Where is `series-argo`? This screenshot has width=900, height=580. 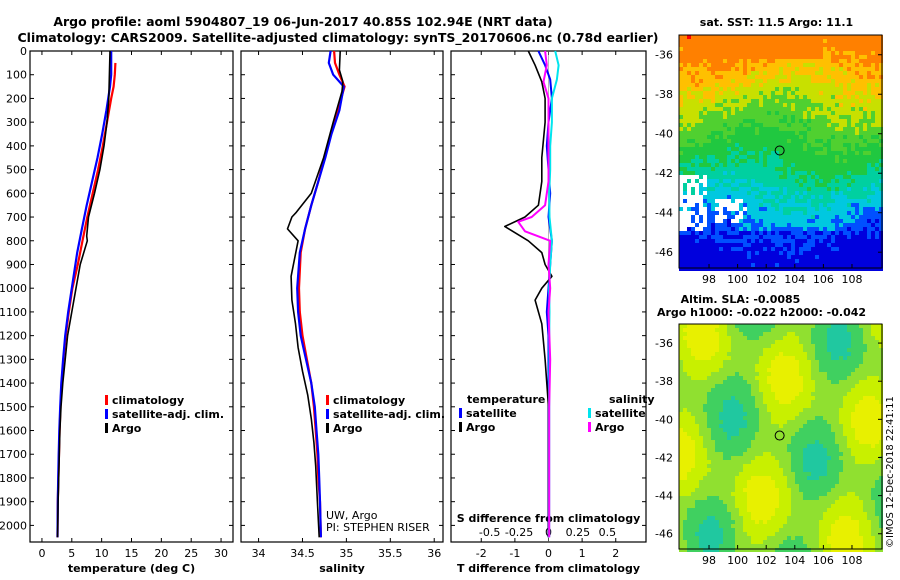
series-argo is located at coordinates (83, 294).